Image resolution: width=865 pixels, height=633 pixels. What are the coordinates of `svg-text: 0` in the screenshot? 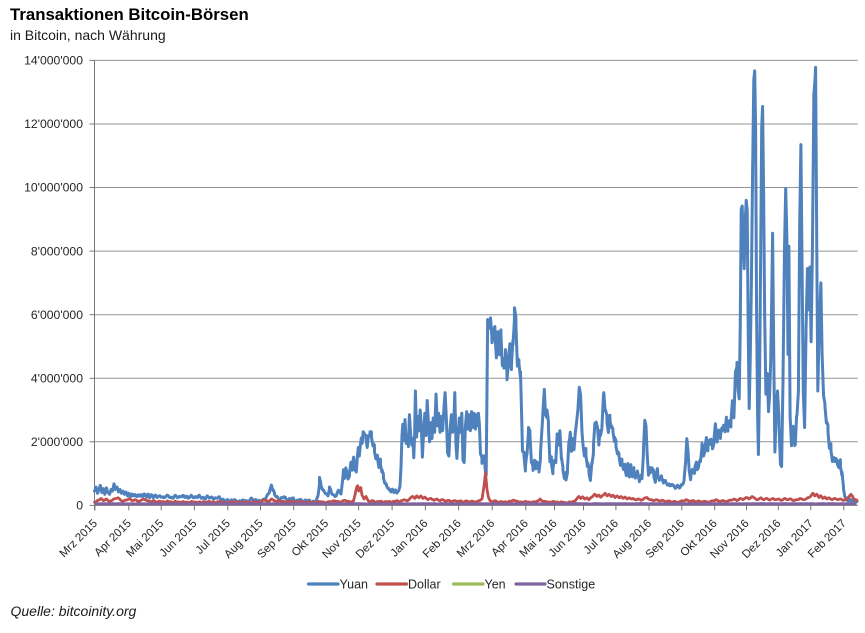 It's located at (79, 506).